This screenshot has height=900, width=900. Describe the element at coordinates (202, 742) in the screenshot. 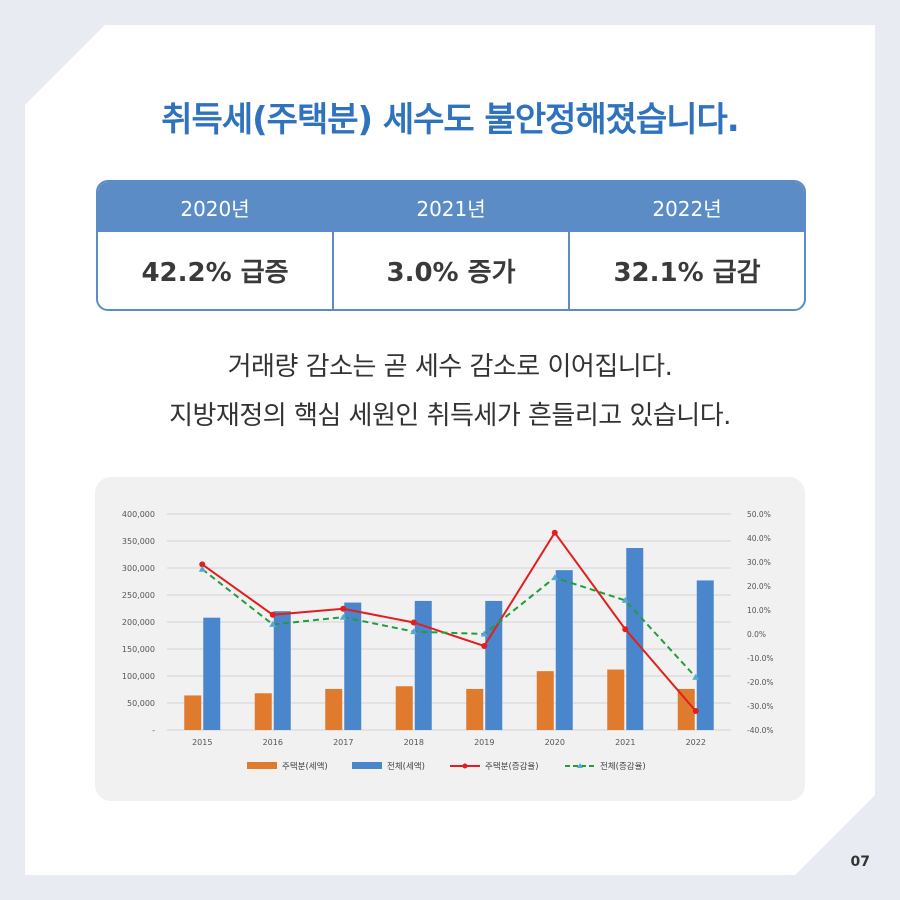

I see `x-tick-label: 2015` at that location.